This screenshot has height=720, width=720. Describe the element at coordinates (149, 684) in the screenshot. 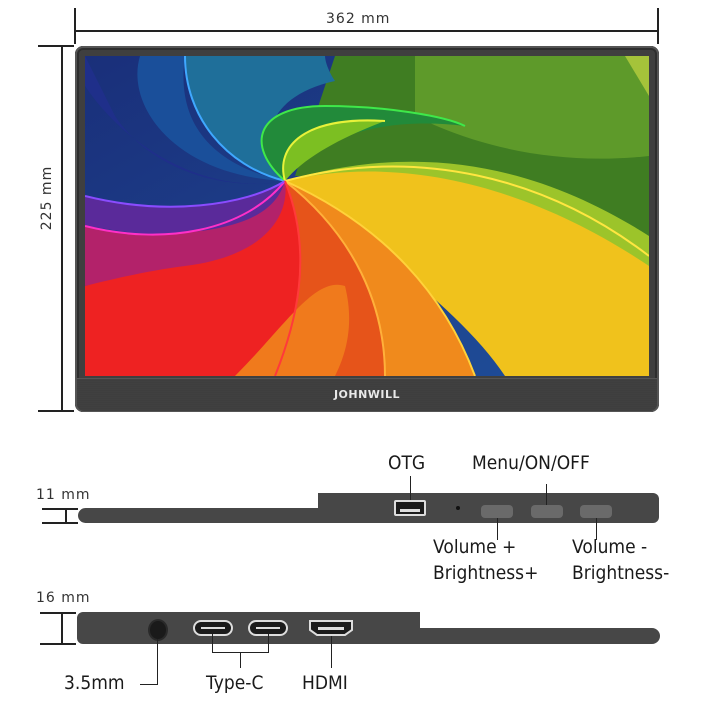

I see `audio-callout-h` at that location.